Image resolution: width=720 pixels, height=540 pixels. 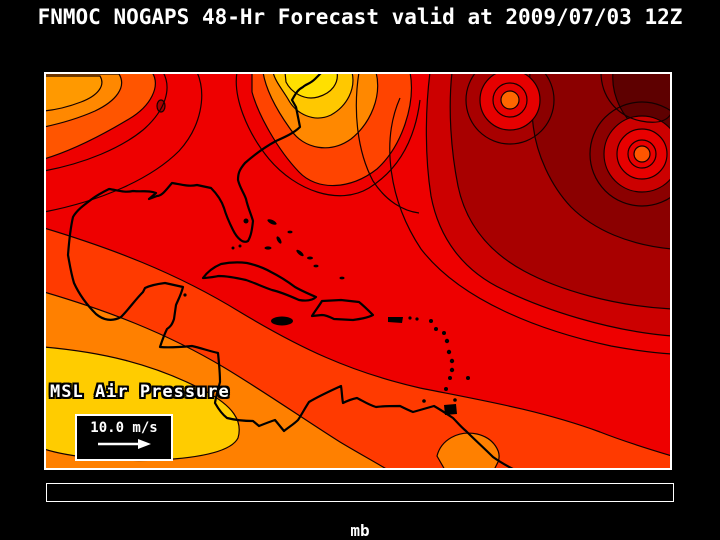 I want to click on field-label: MSL Air Pressure, so click(x=140, y=392).